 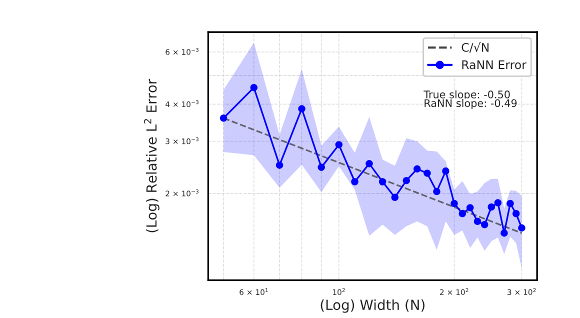 What do you see at coordinates (494, 65) in the screenshot?
I see `legend-label: RaNN Error` at bounding box center [494, 65].